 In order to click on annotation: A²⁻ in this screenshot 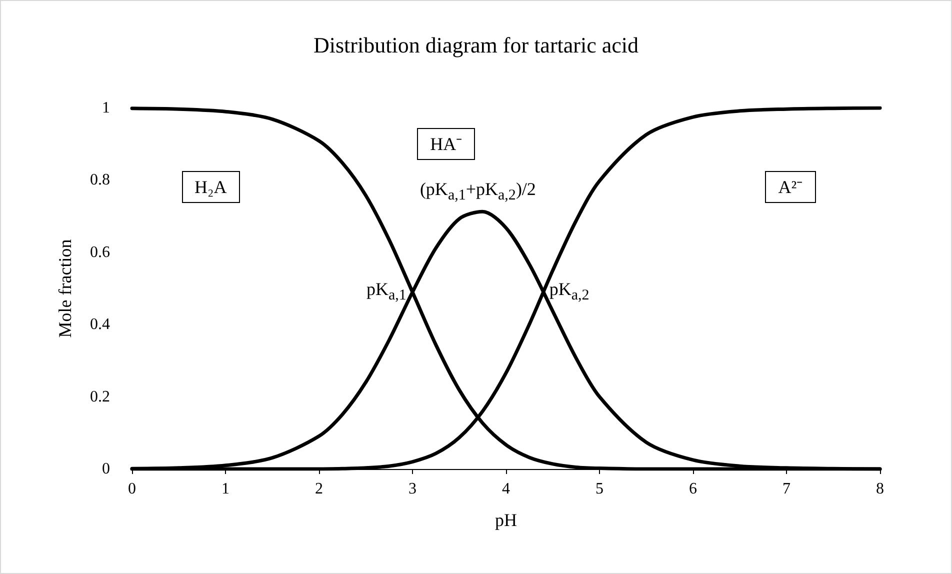, I will do `click(790, 187)`.